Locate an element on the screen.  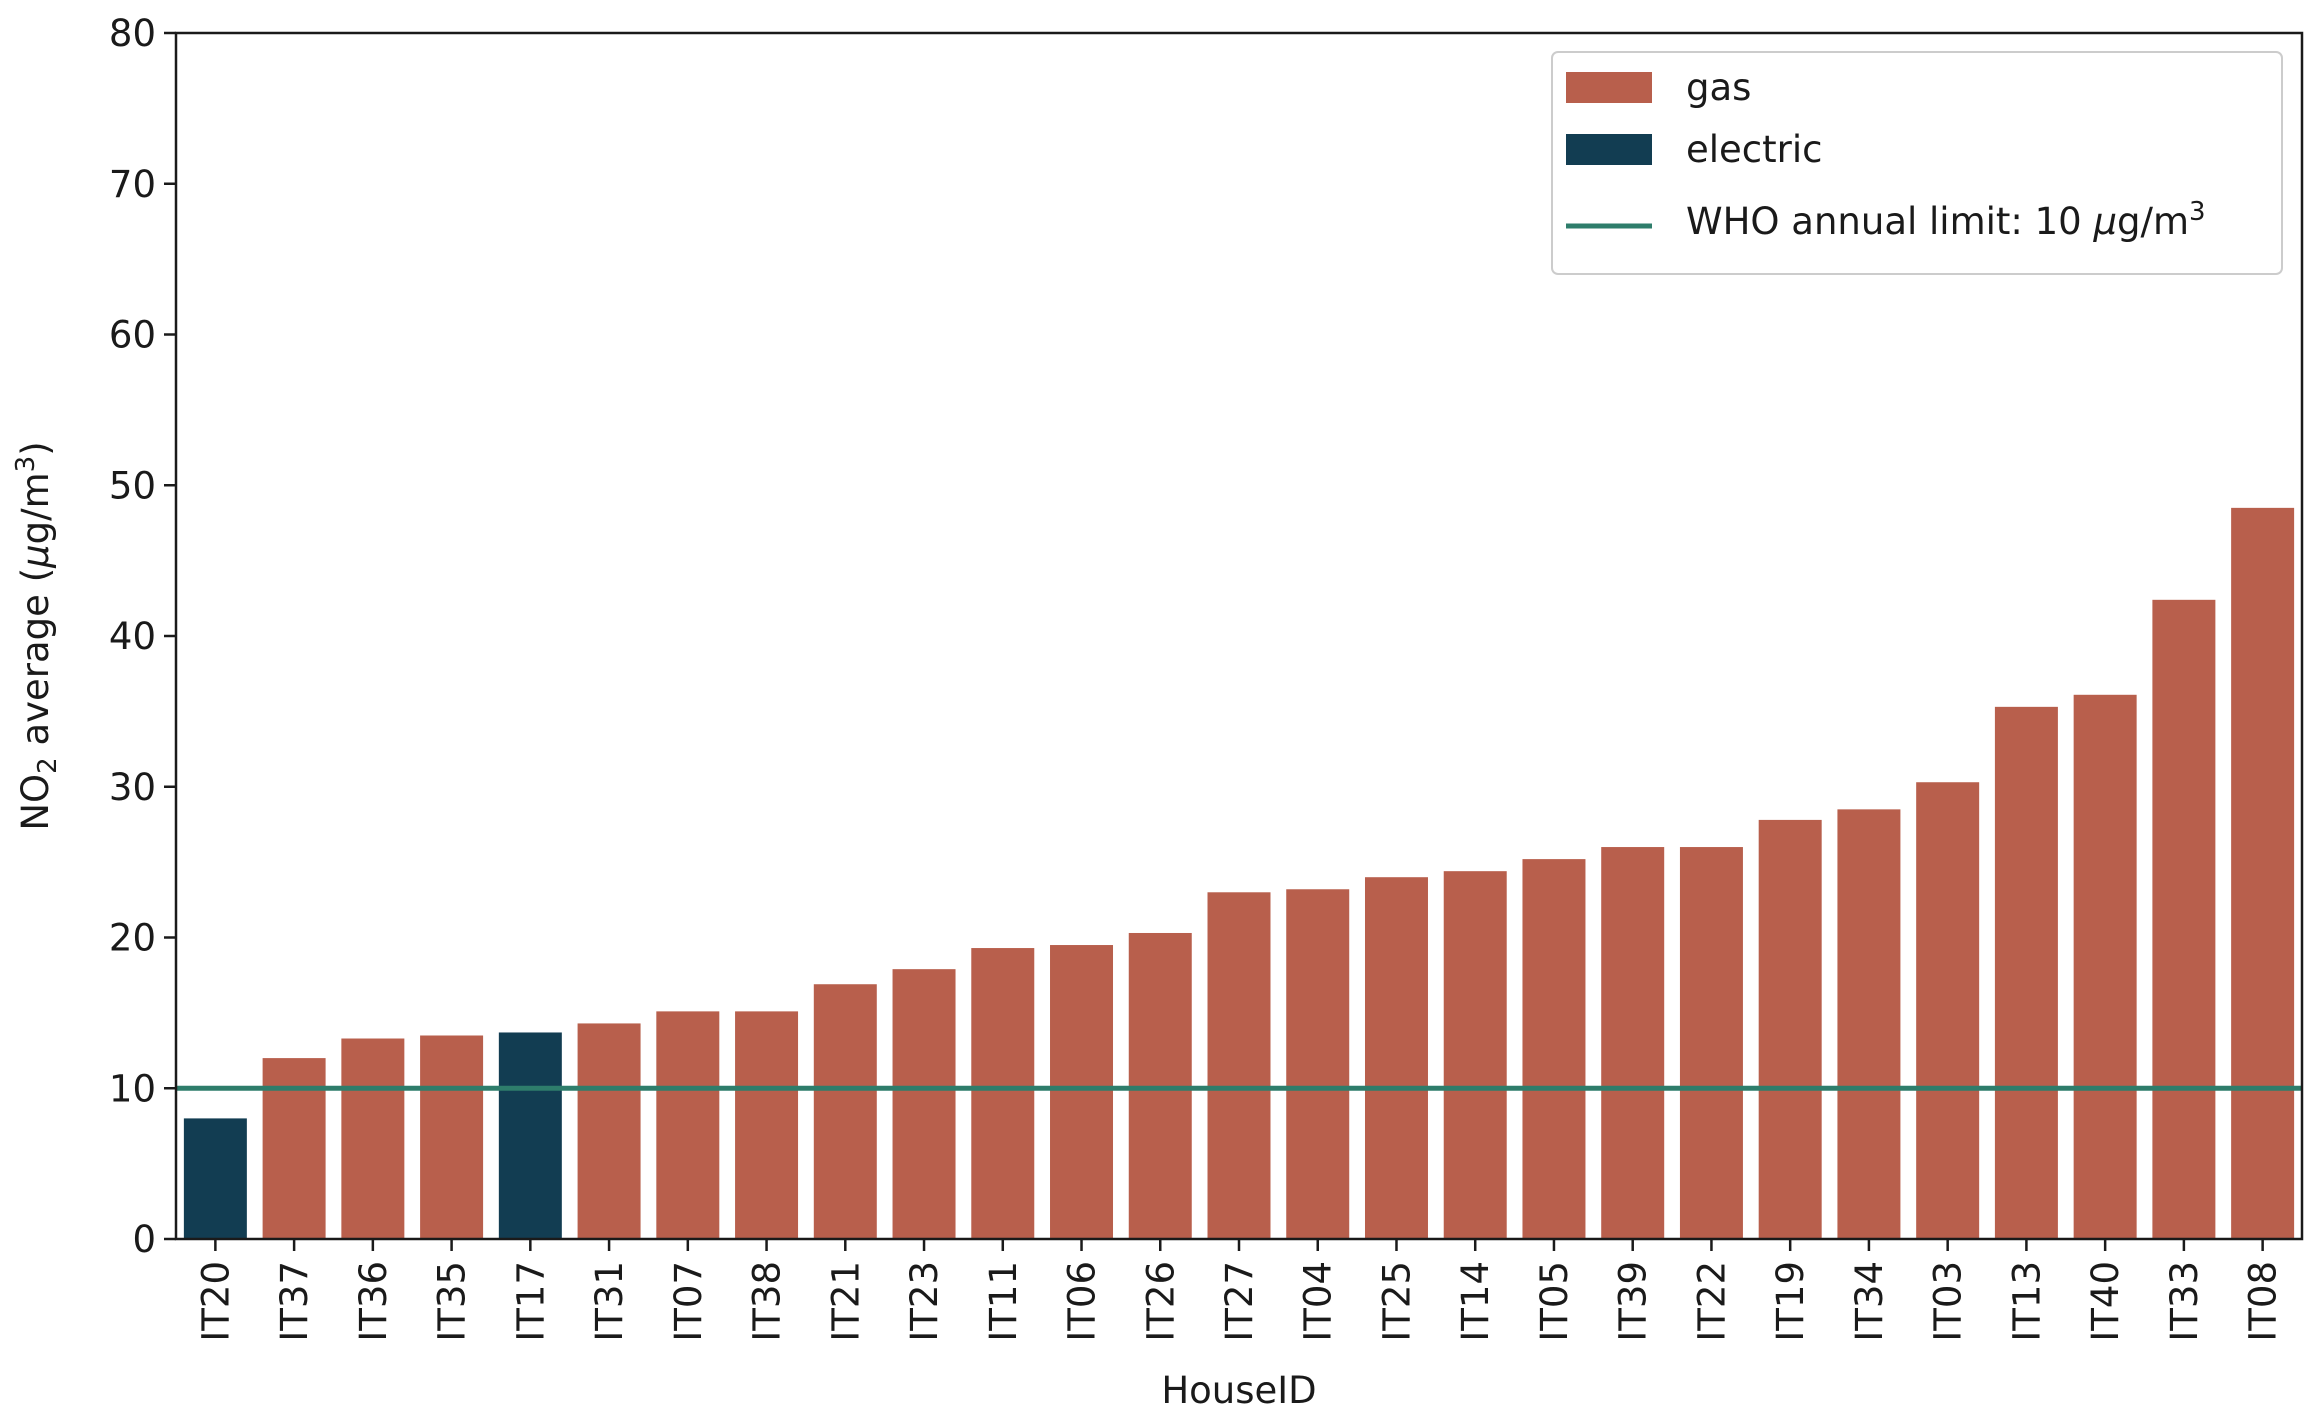
x-tick-label-it33: IT33 is located at coordinates (2184, 1301).